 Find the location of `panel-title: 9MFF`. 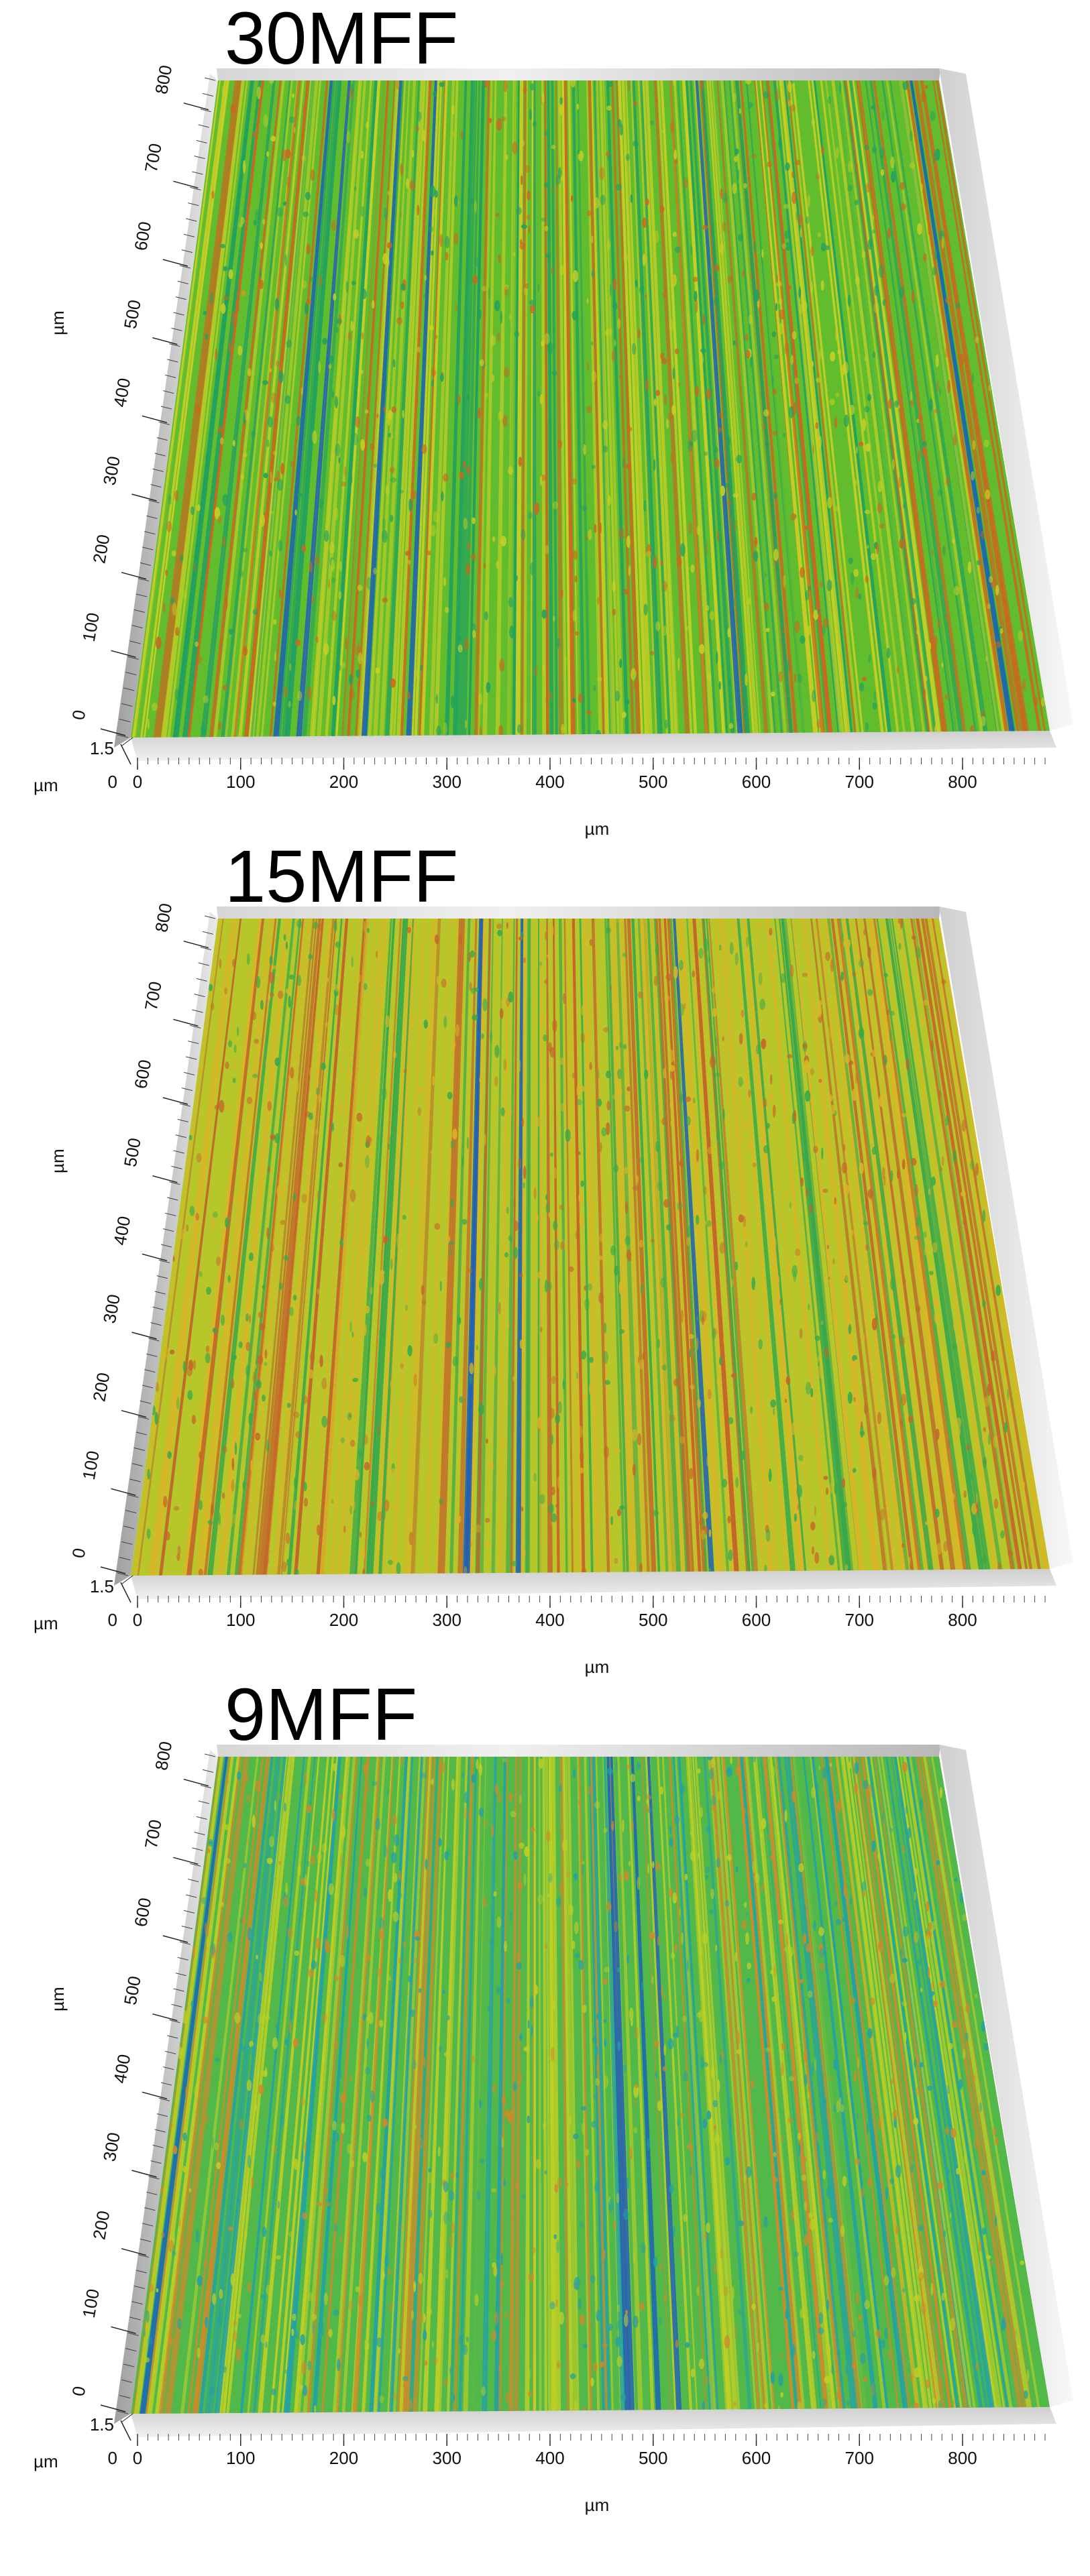

panel-title: 9MFF is located at coordinates (321, 1715).